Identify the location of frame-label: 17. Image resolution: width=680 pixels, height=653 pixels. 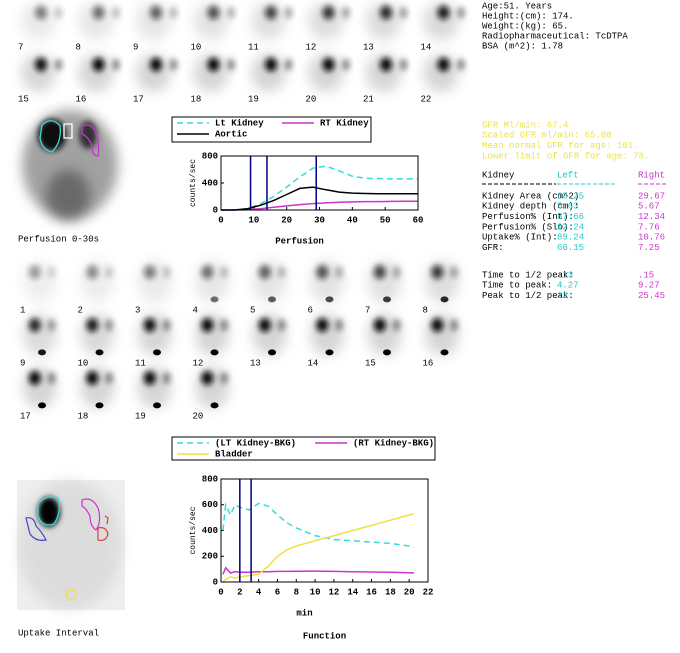
(138, 99).